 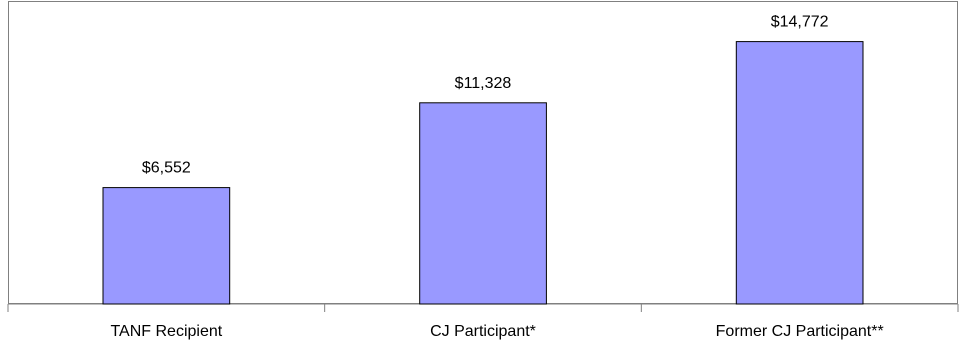 What do you see at coordinates (483, 83) in the screenshot?
I see `bar-value-label: $11,328` at bounding box center [483, 83].